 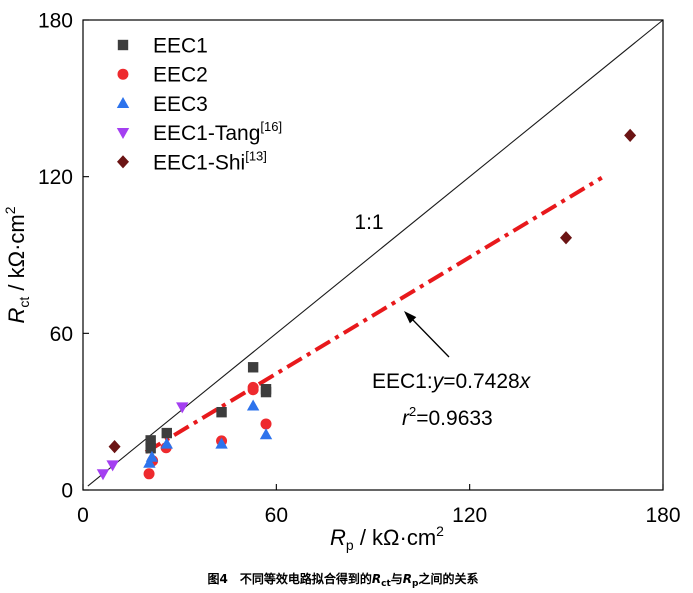 I want to click on fit-equation-label: EEC1:y=0.7428x, so click(x=452, y=381).